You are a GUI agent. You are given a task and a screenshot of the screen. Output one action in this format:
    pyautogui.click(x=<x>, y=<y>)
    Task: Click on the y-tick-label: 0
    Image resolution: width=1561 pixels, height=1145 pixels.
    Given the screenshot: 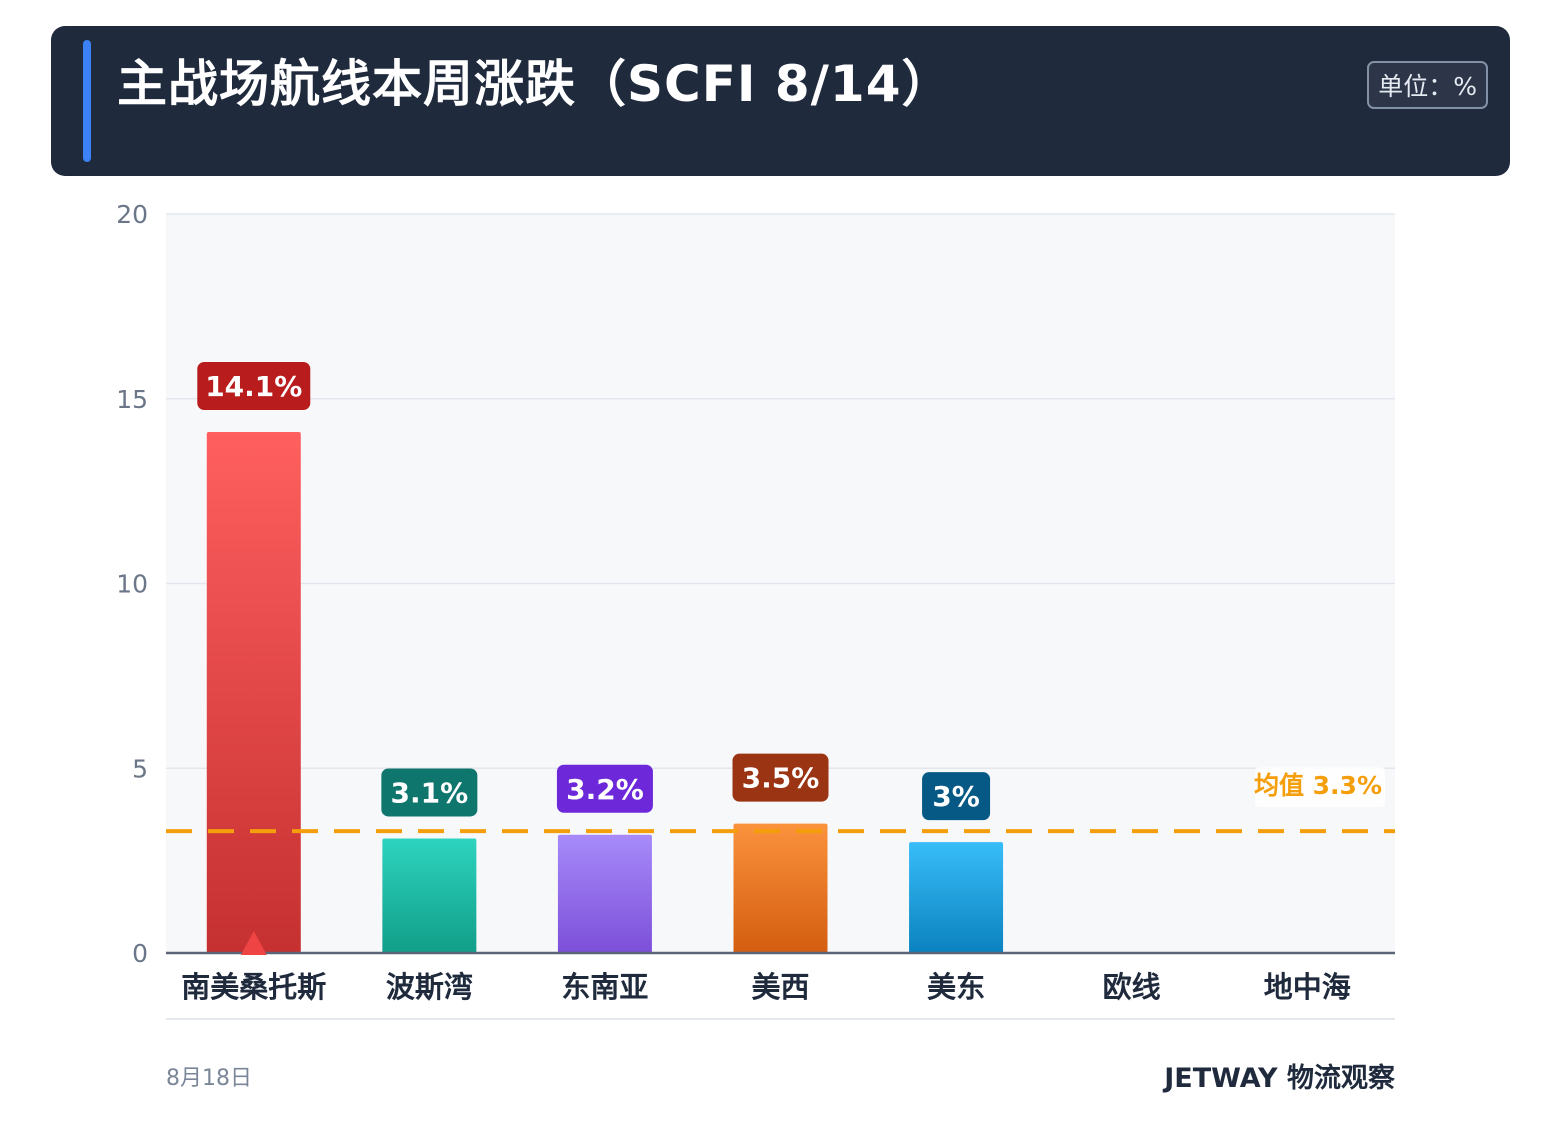 What is the action you would take?
    pyautogui.click(x=140, y=953)
    